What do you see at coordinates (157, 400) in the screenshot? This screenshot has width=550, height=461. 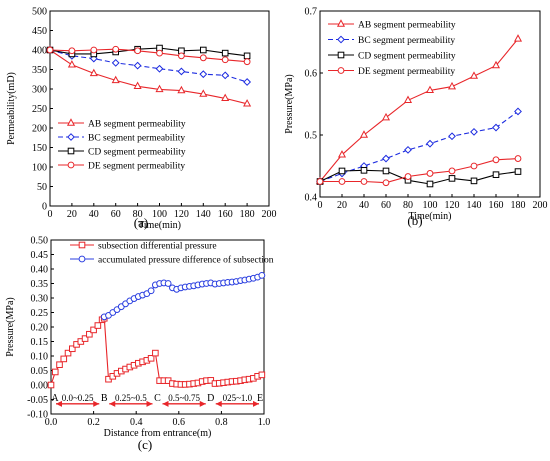 I see `segment-annotations: 0.0~0.25 0.25~0.5 0.5~0.75 025~1.0 A B C D E` at bounding box center [157, 400].